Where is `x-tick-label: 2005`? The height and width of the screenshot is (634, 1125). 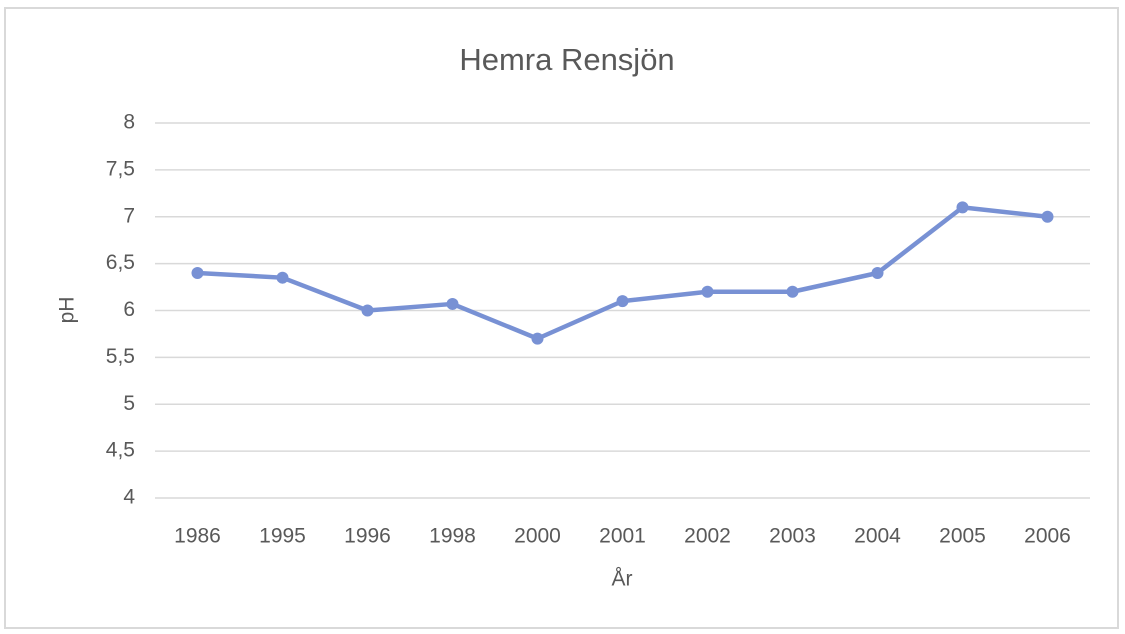 x-tick-label: 2005 is located at coordinates (962, 536).